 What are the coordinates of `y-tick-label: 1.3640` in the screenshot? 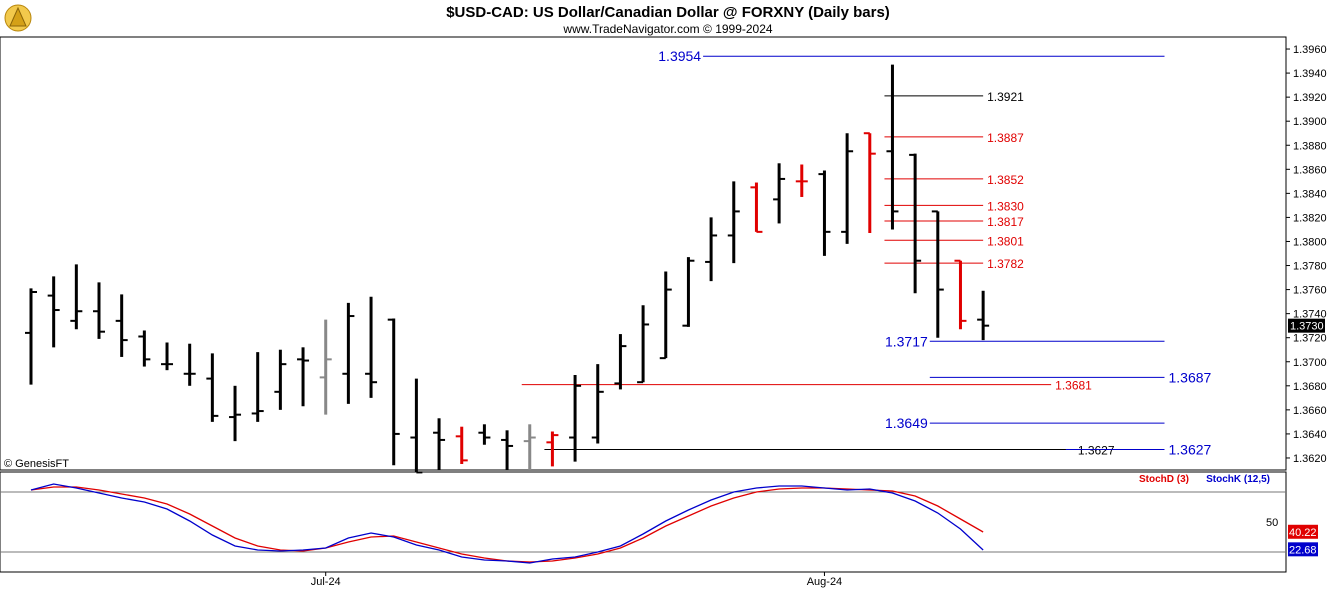 It's located at (1310, 435).